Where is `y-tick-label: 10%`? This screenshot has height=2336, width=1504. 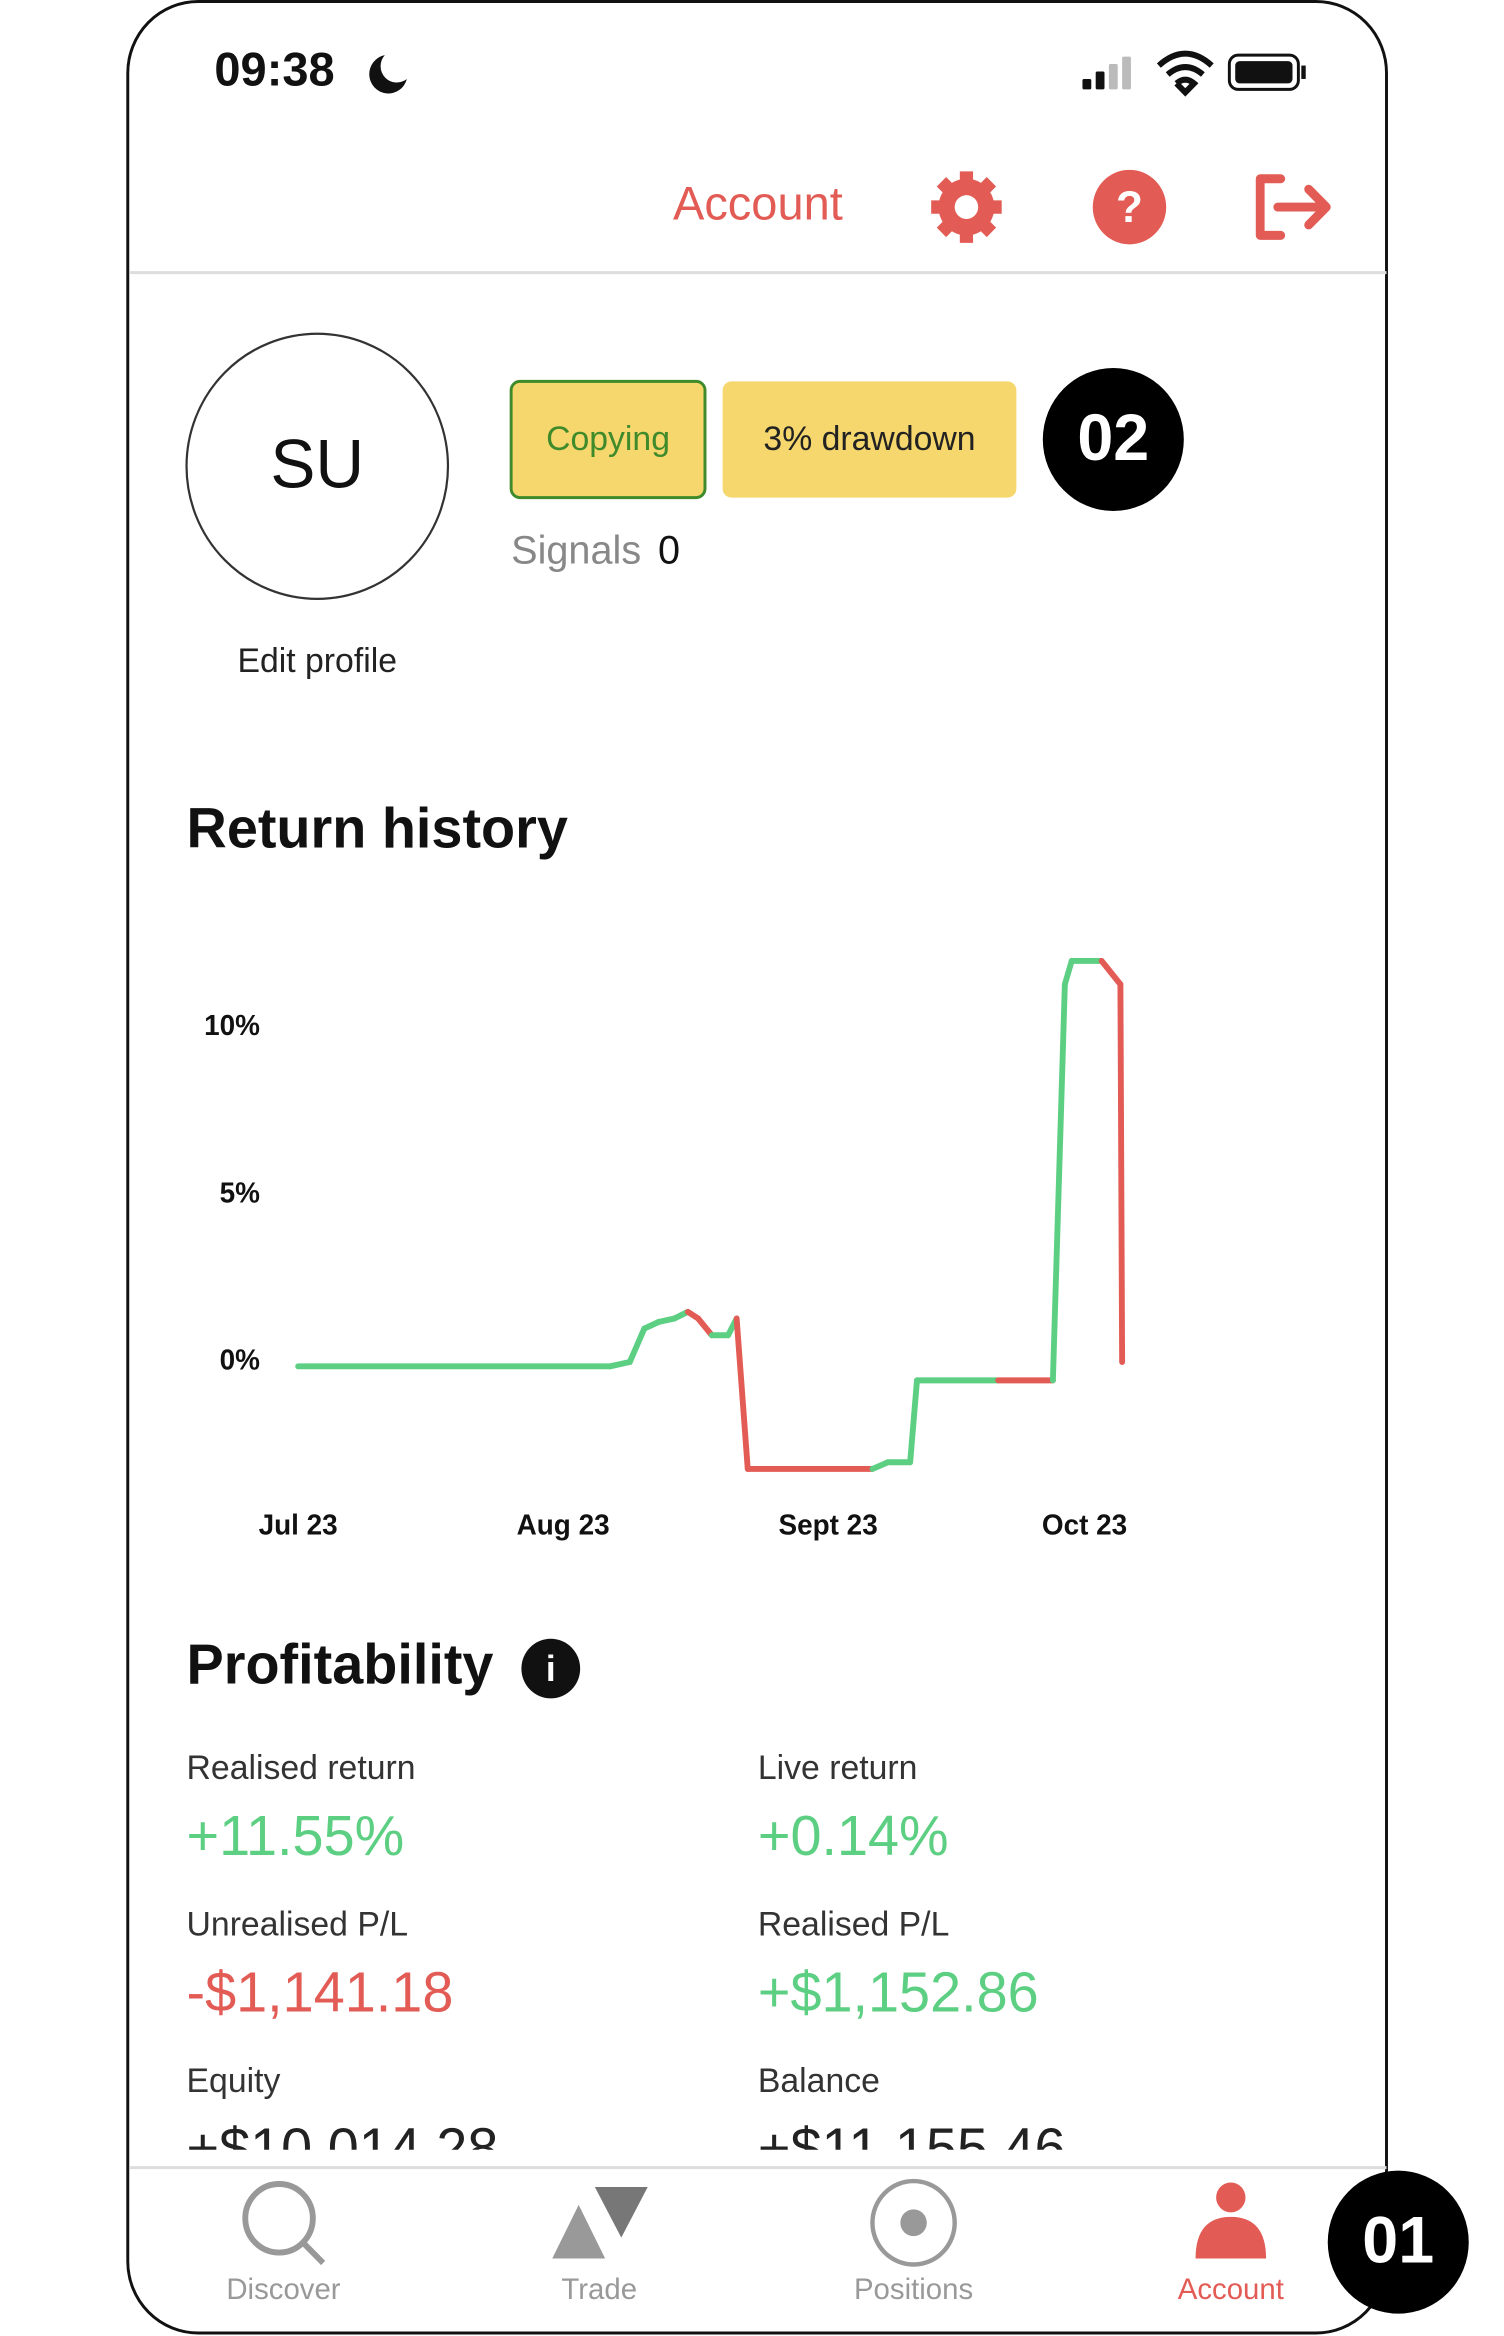
y-tick-label: 10% is located at coordinates (232, 1025).